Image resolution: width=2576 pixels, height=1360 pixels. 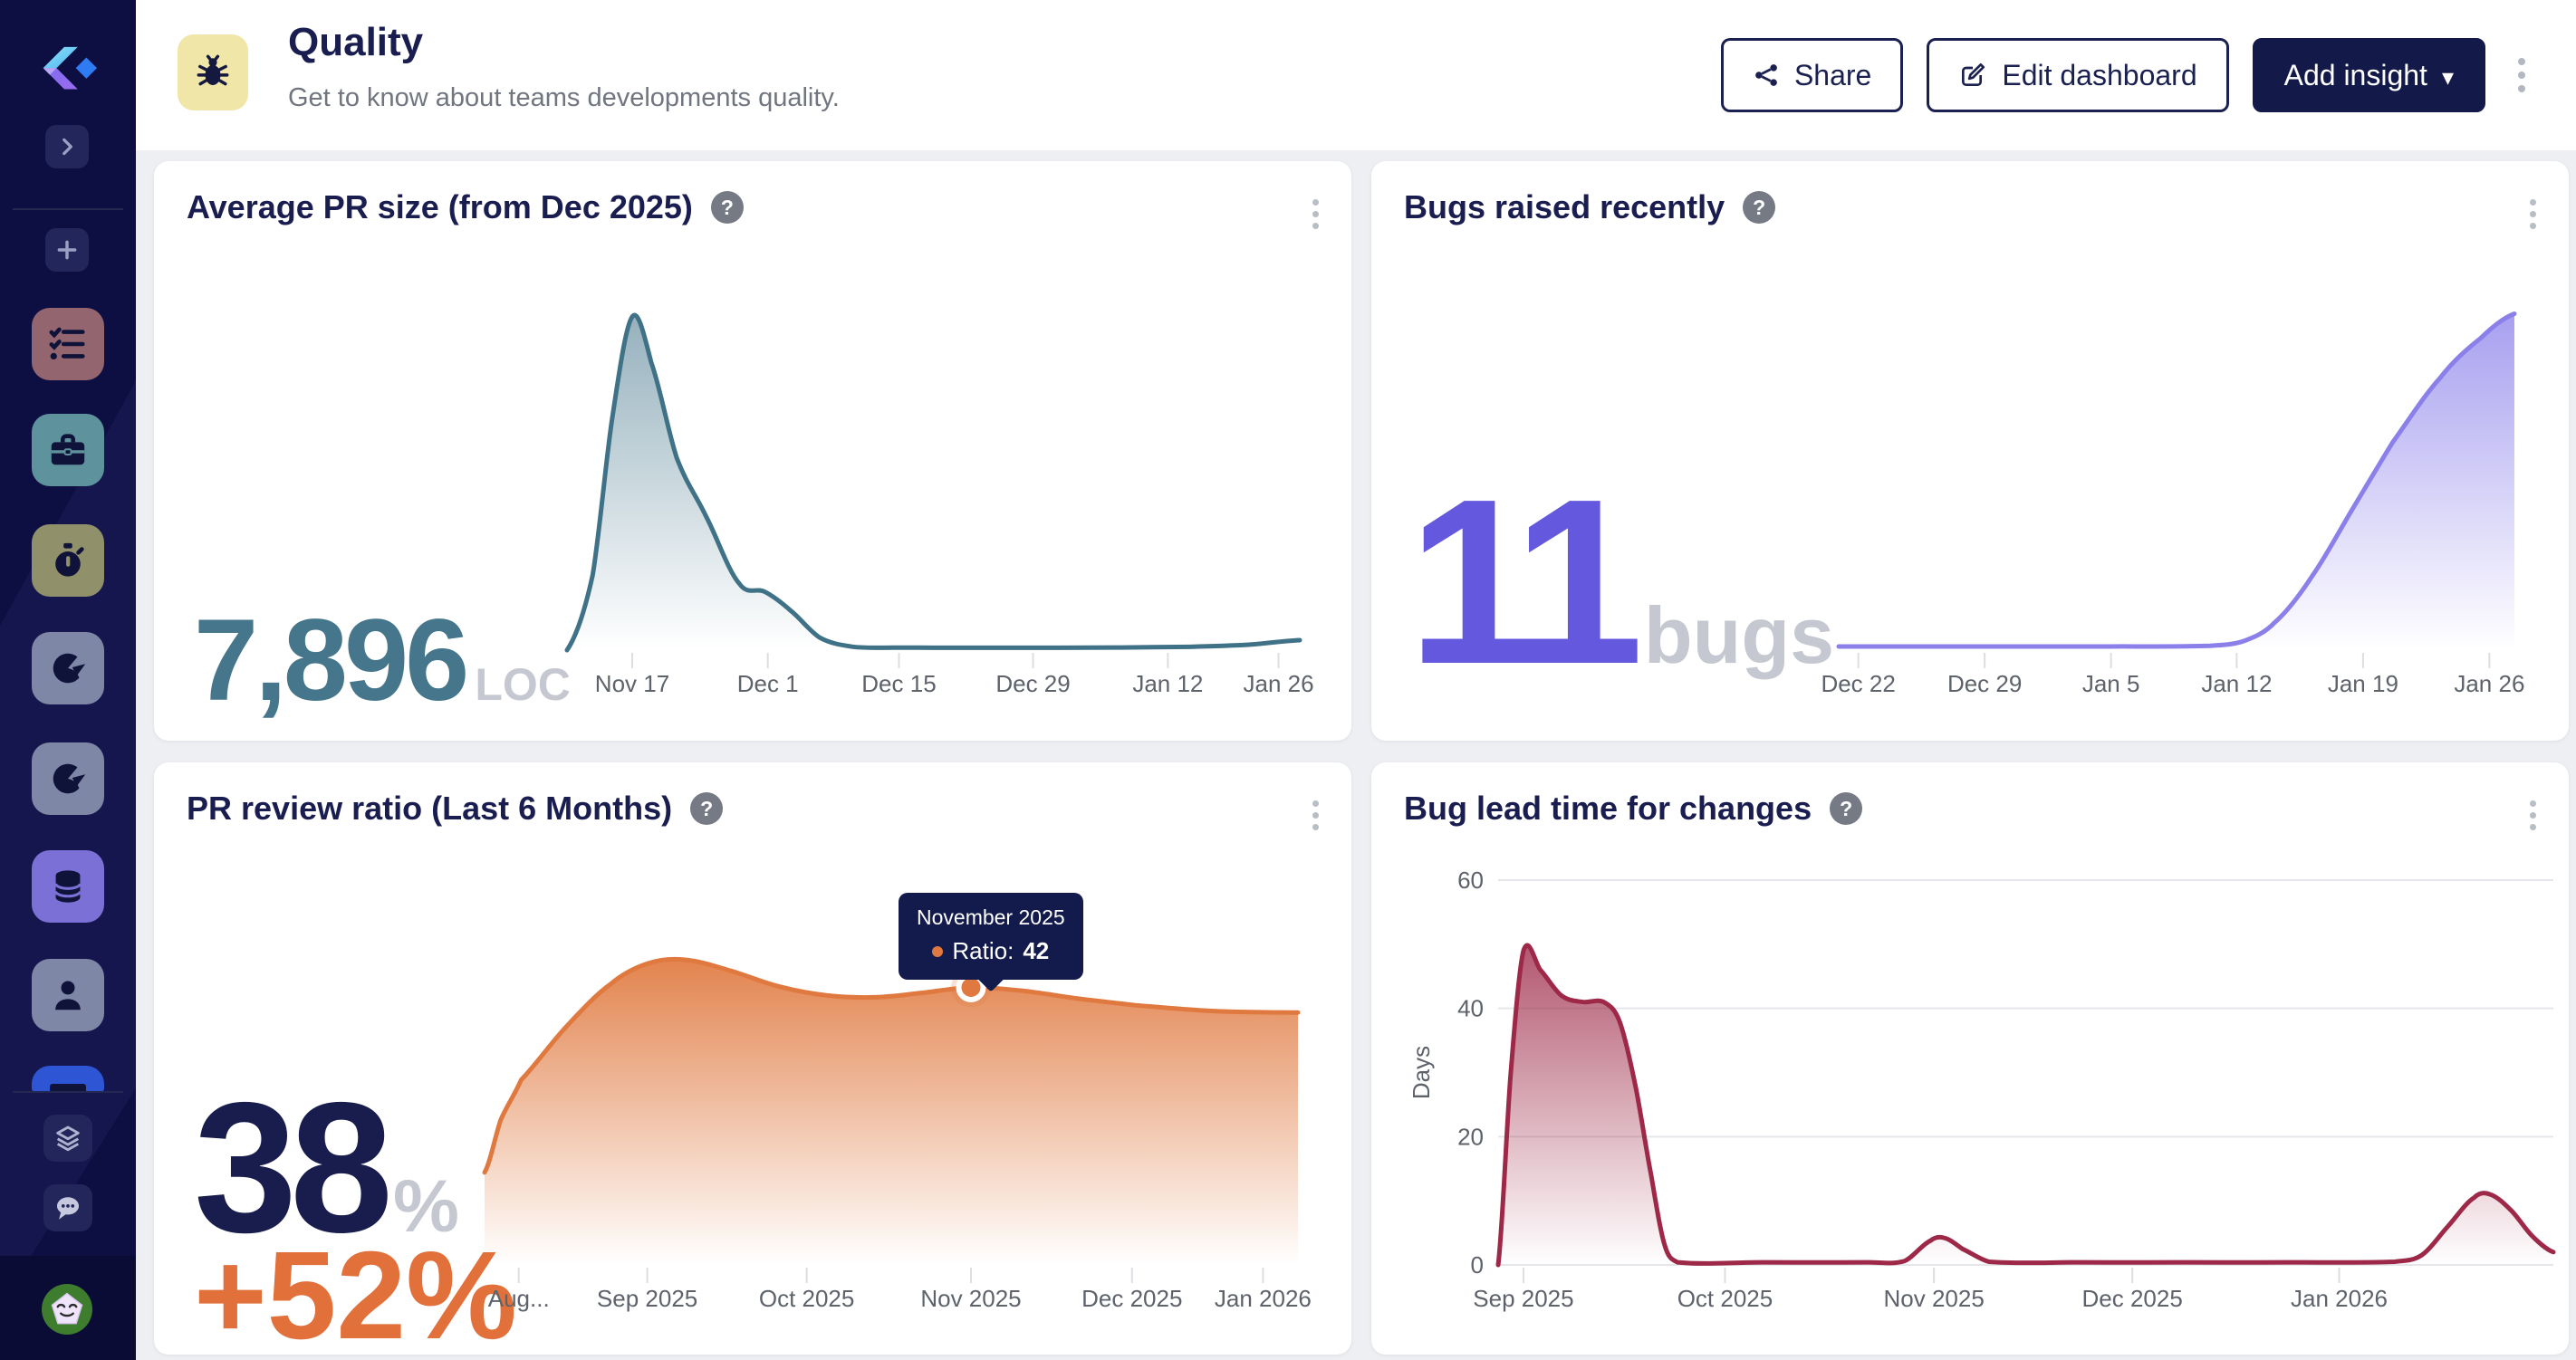 I want to click on user-avatar, so click(x=67, y=1309).